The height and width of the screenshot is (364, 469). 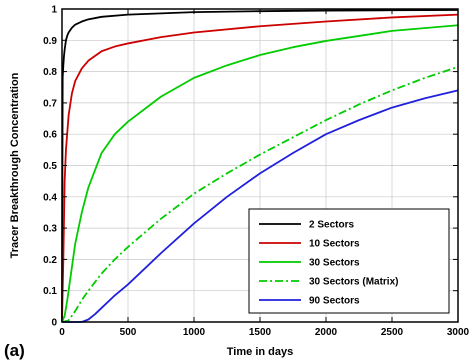 What do you see at coordinates (128, 332) in the screenshot?
I see `x-tick-label: 500` at bounding box center [128, 332].